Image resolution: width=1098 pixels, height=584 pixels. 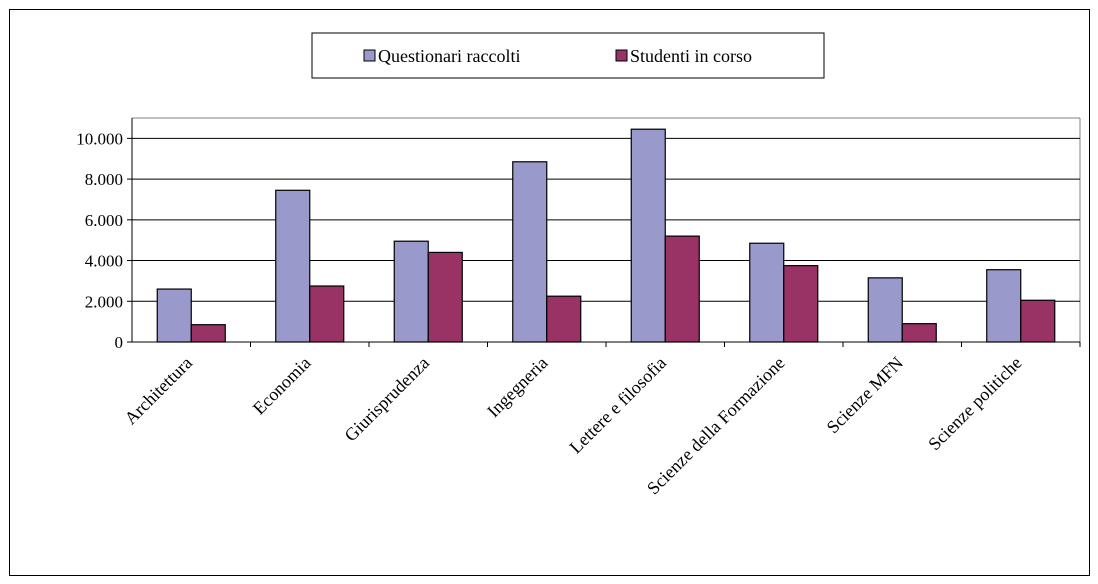 I want to click on legend: Questionari raccolti Studenti in corso, so click(x=568, y=55).